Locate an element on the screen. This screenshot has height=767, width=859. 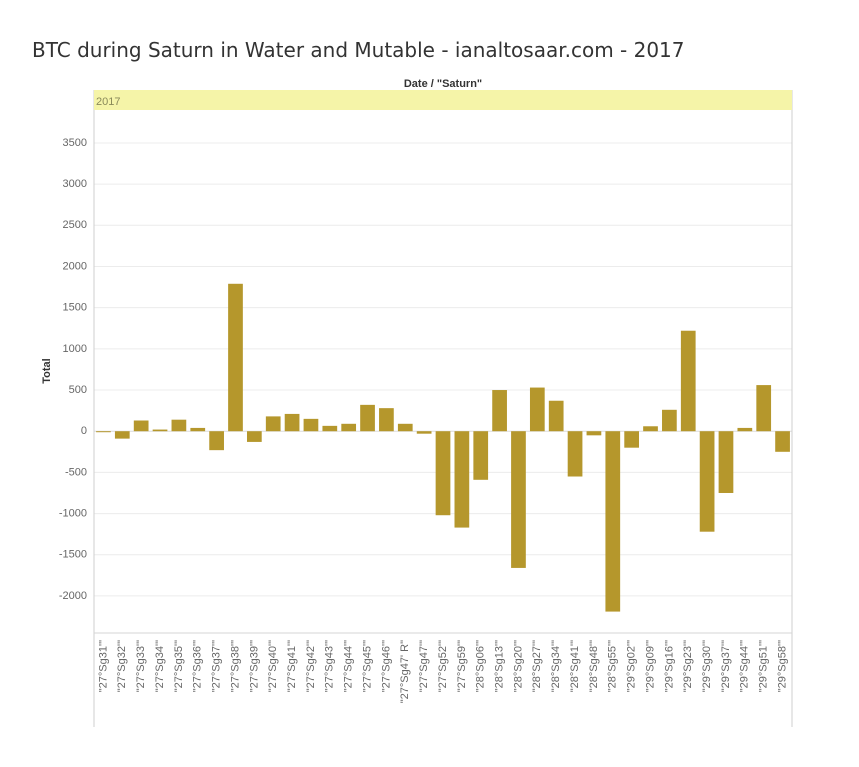
x-tick-label: "27°Sg59'" is located at coordinates (462, 666).